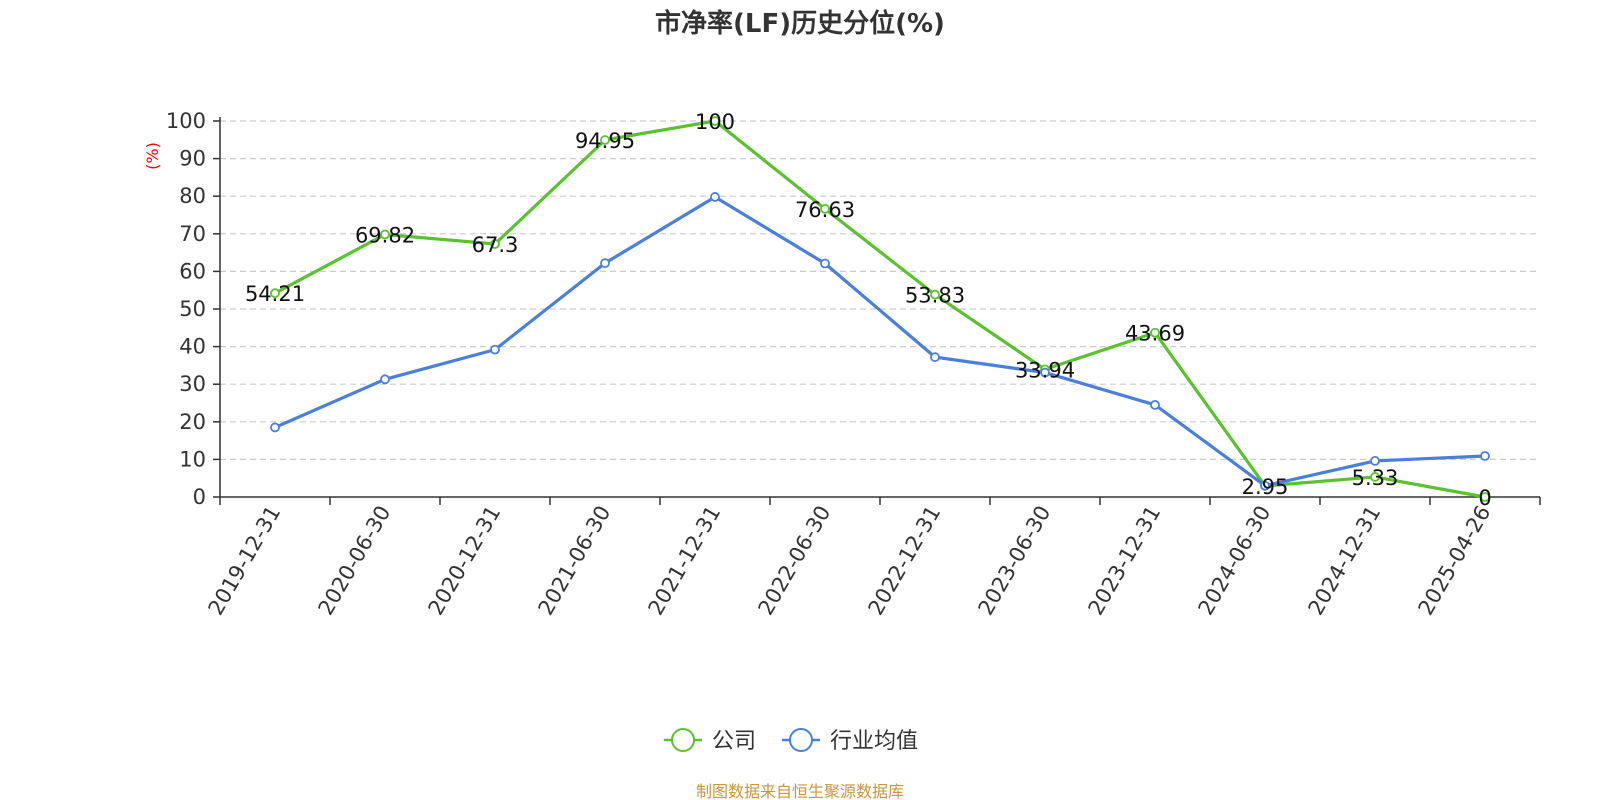 Image resolution: width=1600 pixels, height=800 pixels. I want to click on data-label: 2.95, so click(1265, 487).